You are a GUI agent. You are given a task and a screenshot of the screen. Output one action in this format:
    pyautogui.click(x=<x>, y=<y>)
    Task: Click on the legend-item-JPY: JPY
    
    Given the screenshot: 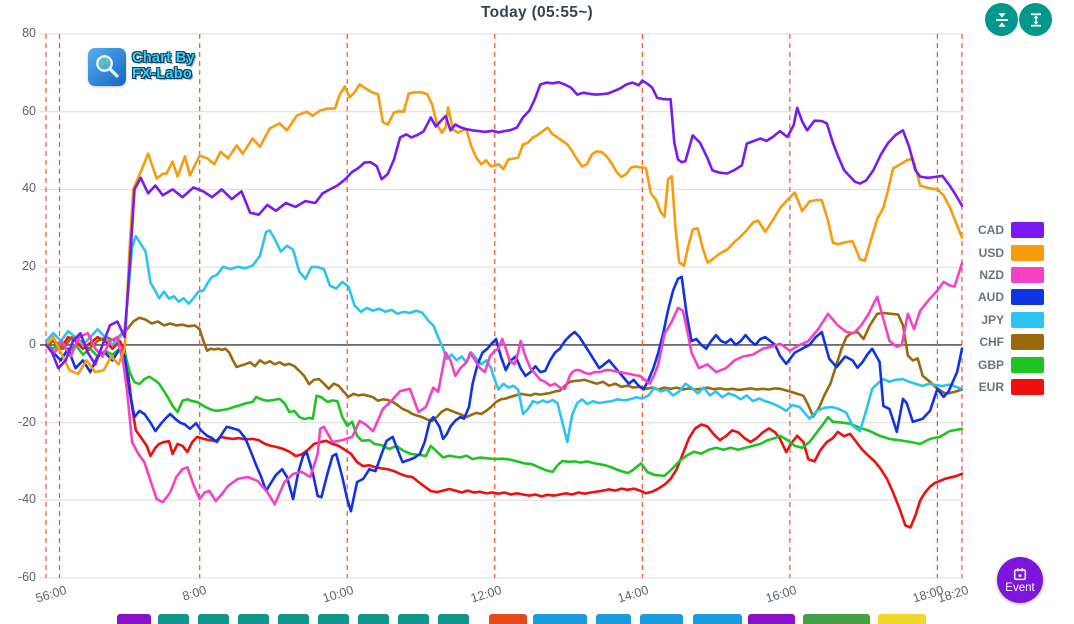 What is the action you would take?
    pyautogui.click(x=1004, y=320)
    